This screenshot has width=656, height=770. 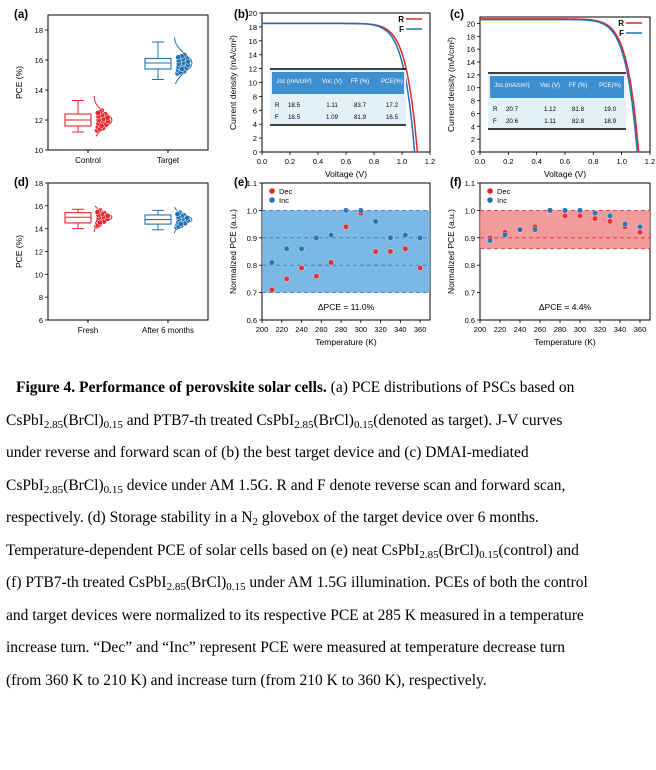 I want to click on y-tick-label: 8, so click(x=473, y=101).